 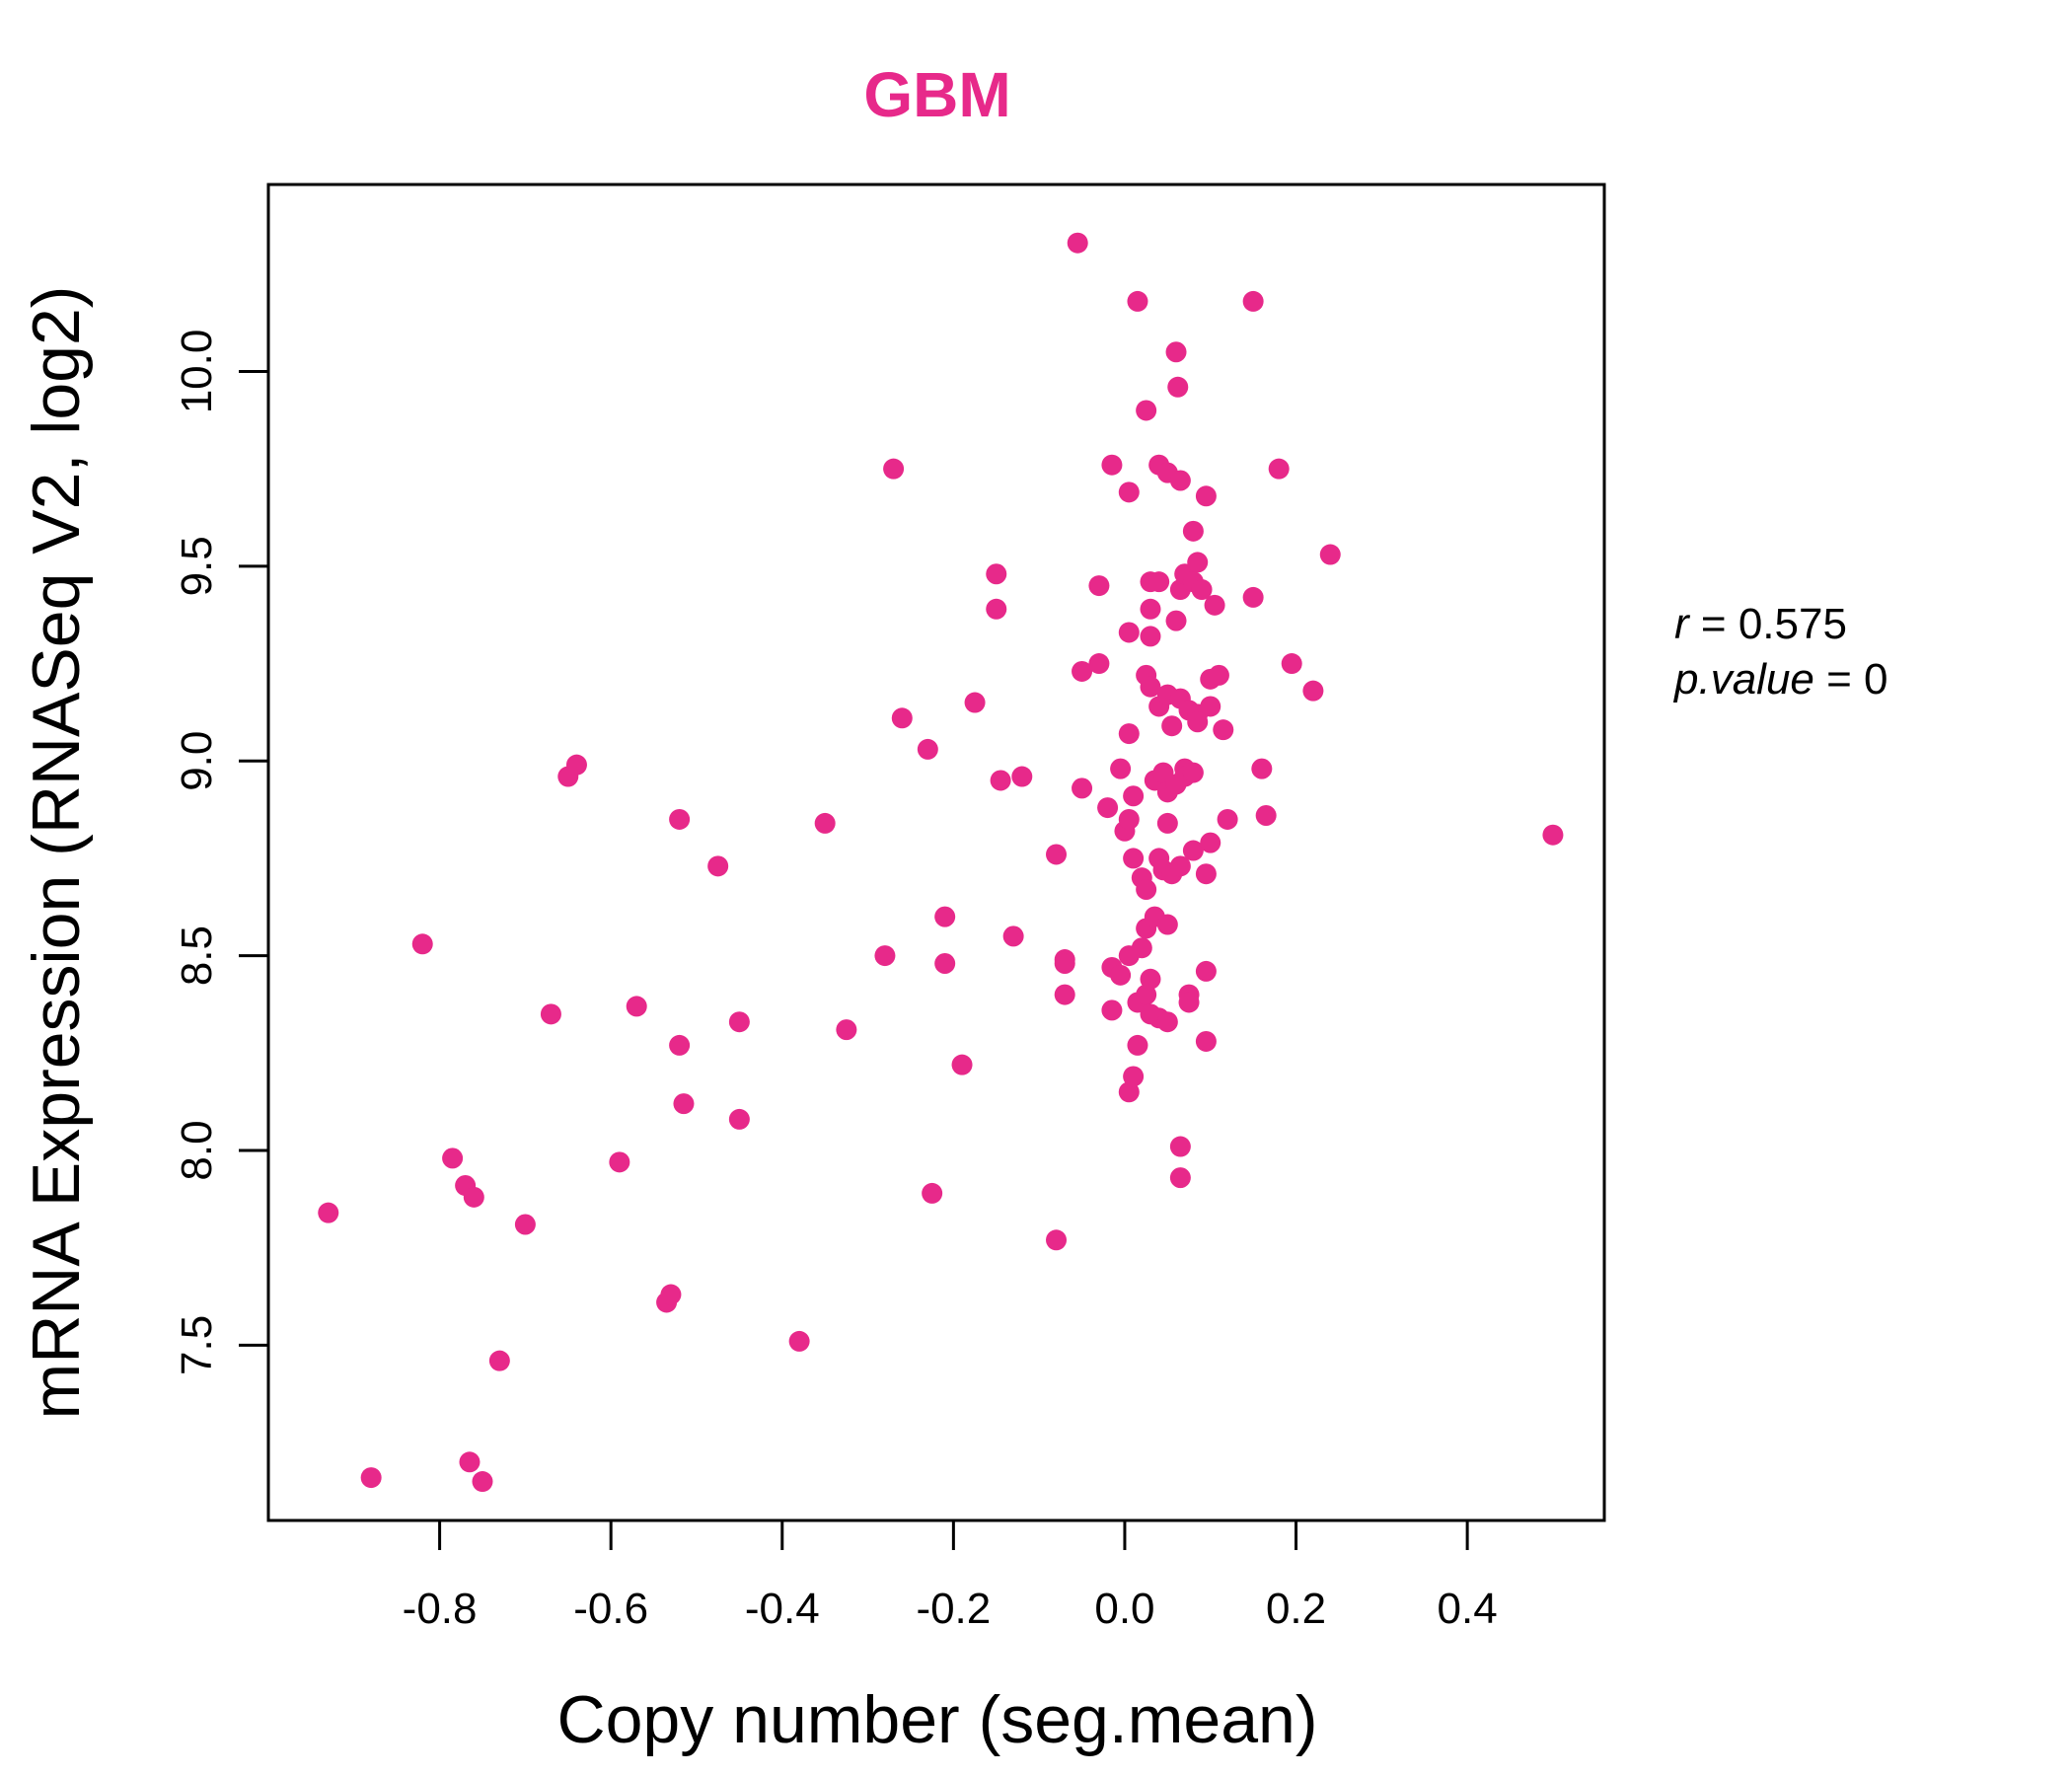 I want to click on y-axis-label: mRNA Expression (RNASeq V2, log2), so click(x=57, y=853).